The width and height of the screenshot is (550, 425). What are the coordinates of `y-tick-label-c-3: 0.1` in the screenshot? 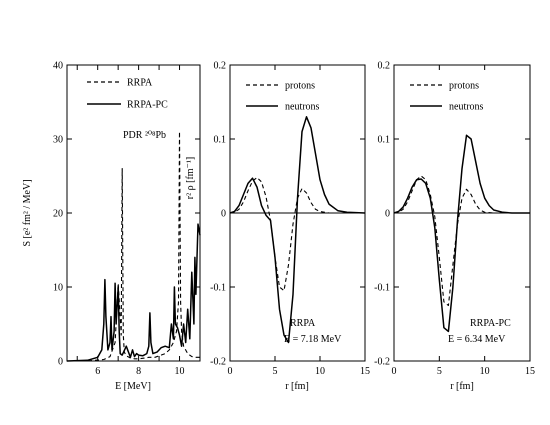 It's located at (384, 140).